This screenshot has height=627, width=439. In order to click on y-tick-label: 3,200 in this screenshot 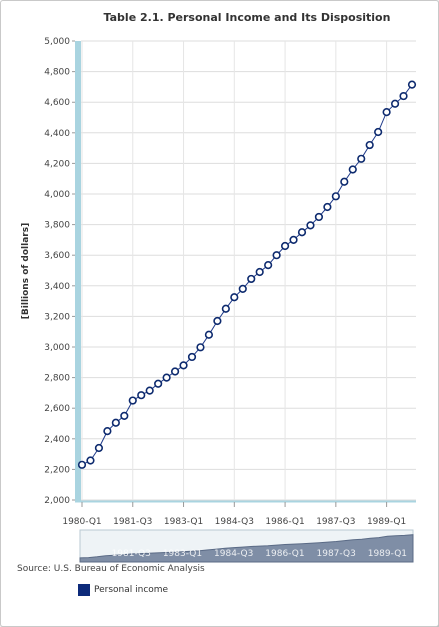, I will do `click(57, 317)`.